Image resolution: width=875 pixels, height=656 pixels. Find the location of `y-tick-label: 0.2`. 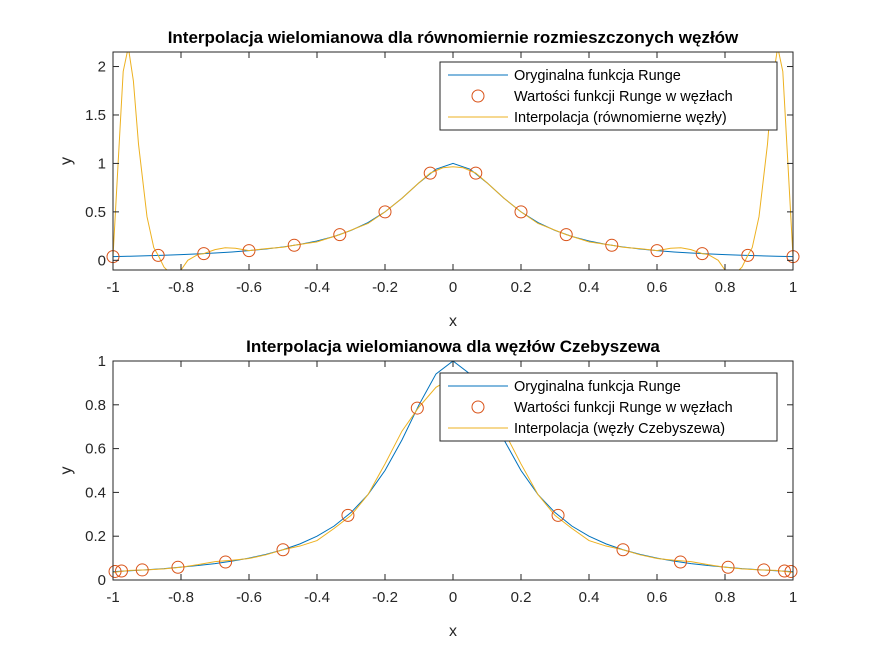

y-tick-label: 0.2 is located at coordinates (95, 536).